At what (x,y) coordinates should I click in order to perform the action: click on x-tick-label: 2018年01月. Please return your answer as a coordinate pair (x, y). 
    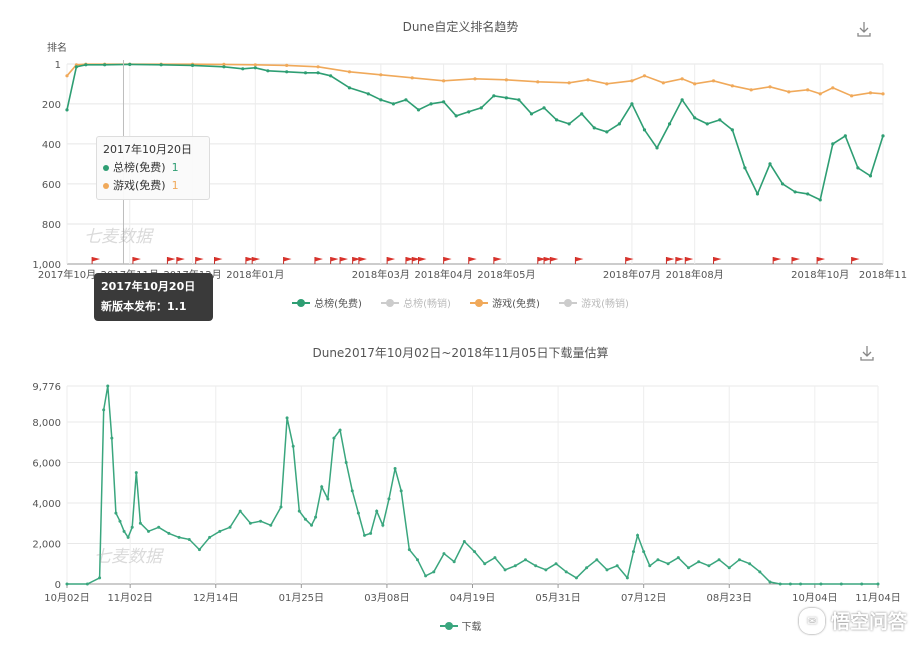
    Looking at the image, I should click on (255, 274).